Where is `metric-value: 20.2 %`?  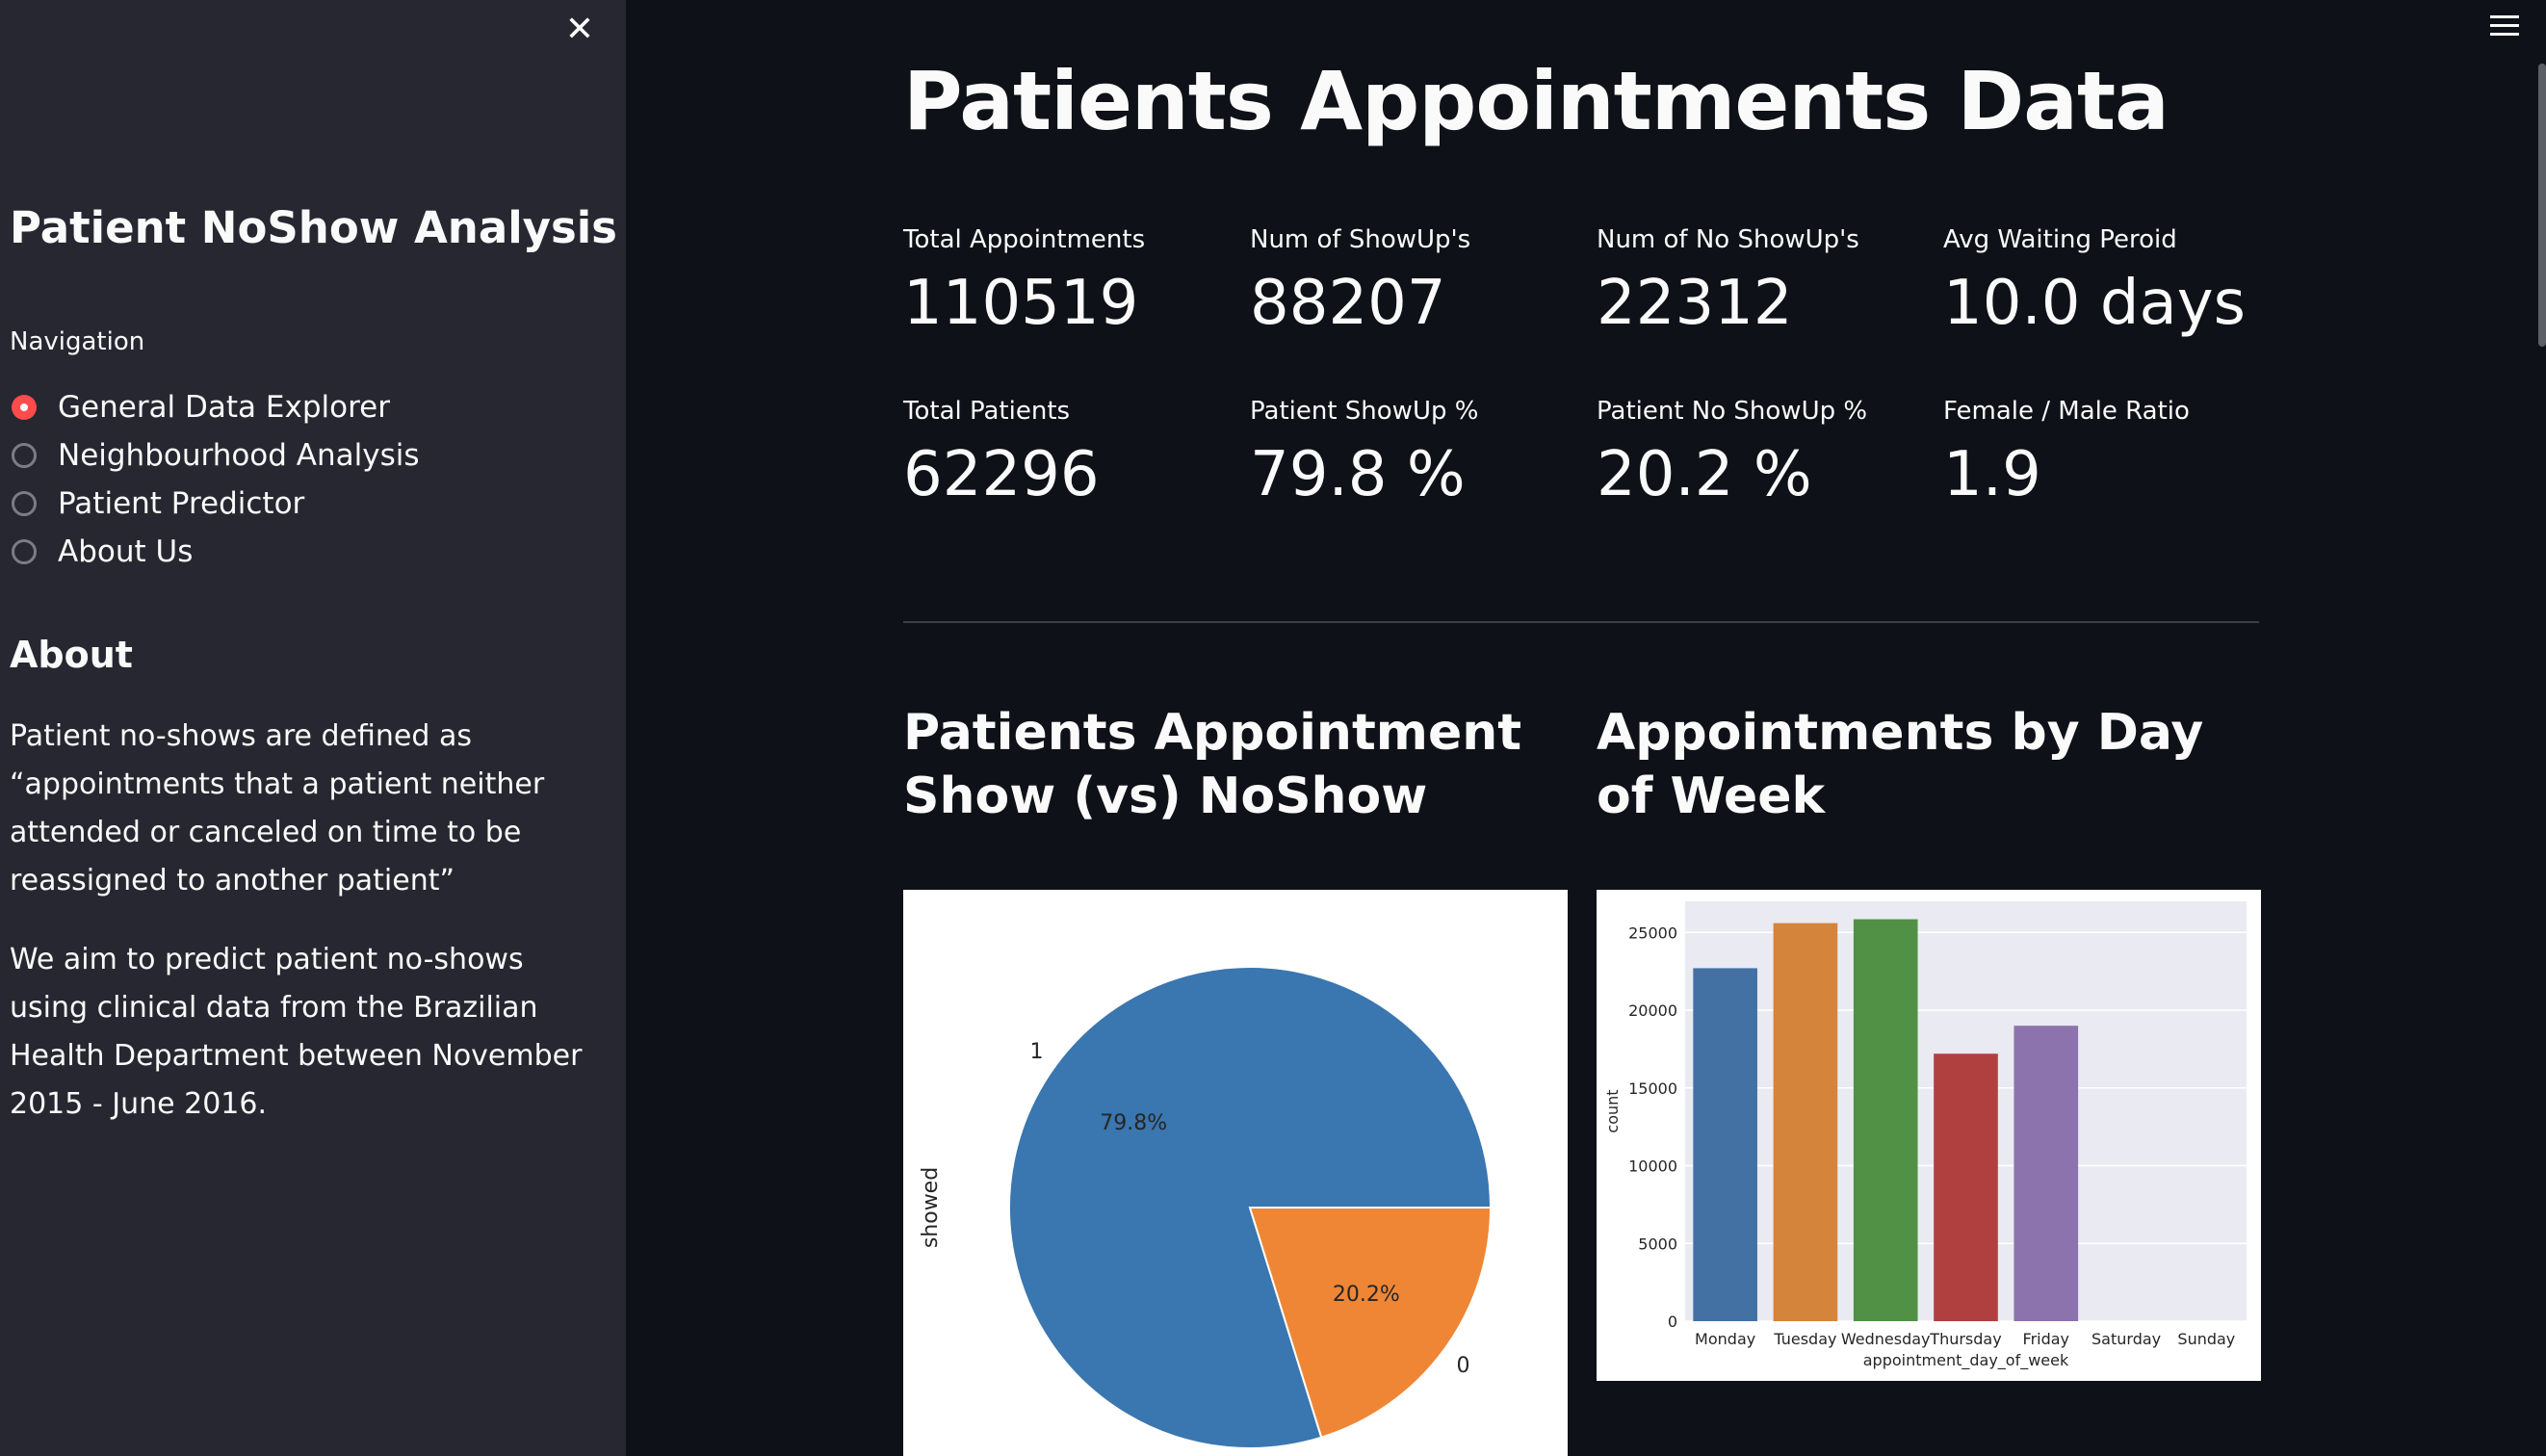 metric-value: 20.2 % is located at coordinates (1704, 474).